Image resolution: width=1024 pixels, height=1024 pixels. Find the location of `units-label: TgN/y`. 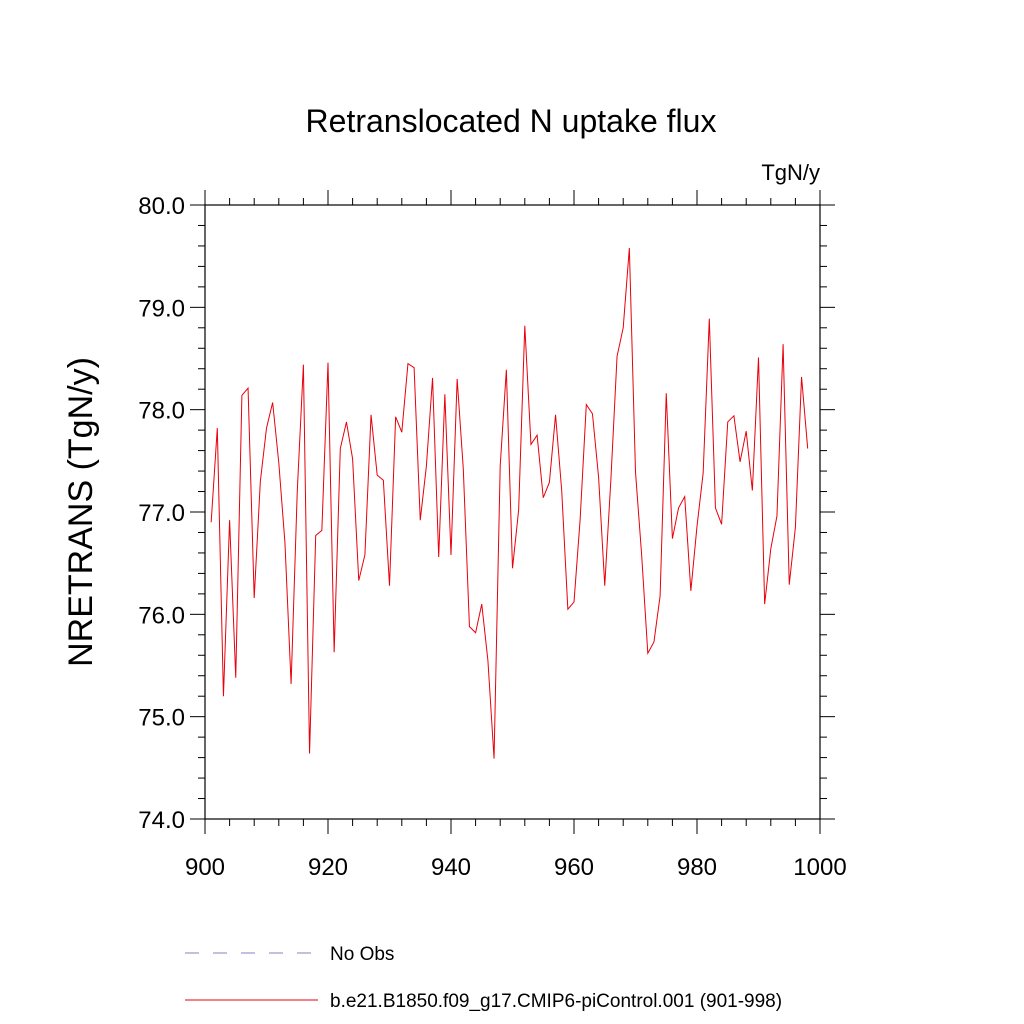

units-label: TgN/y is located at coordinates (790, 172).